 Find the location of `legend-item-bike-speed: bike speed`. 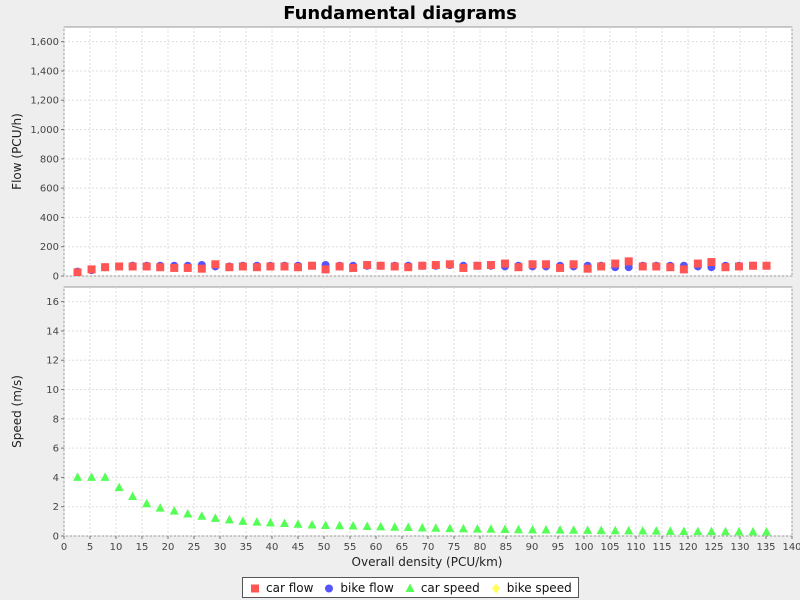

legend-item-bike-speed: bike speed is located at coordinates (531, 588).